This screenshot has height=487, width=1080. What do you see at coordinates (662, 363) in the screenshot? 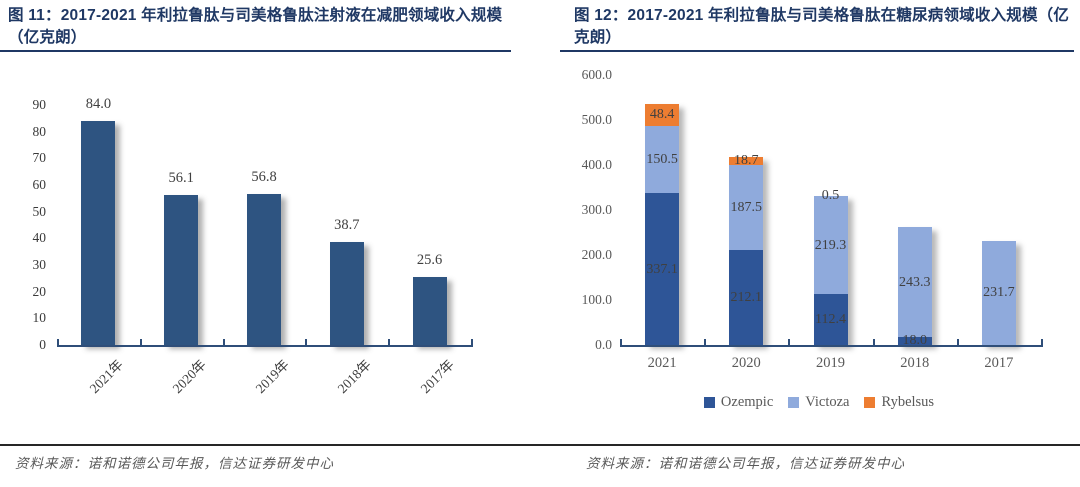
I see `x-axis-label: 2021` at bounding box center [662, 363].